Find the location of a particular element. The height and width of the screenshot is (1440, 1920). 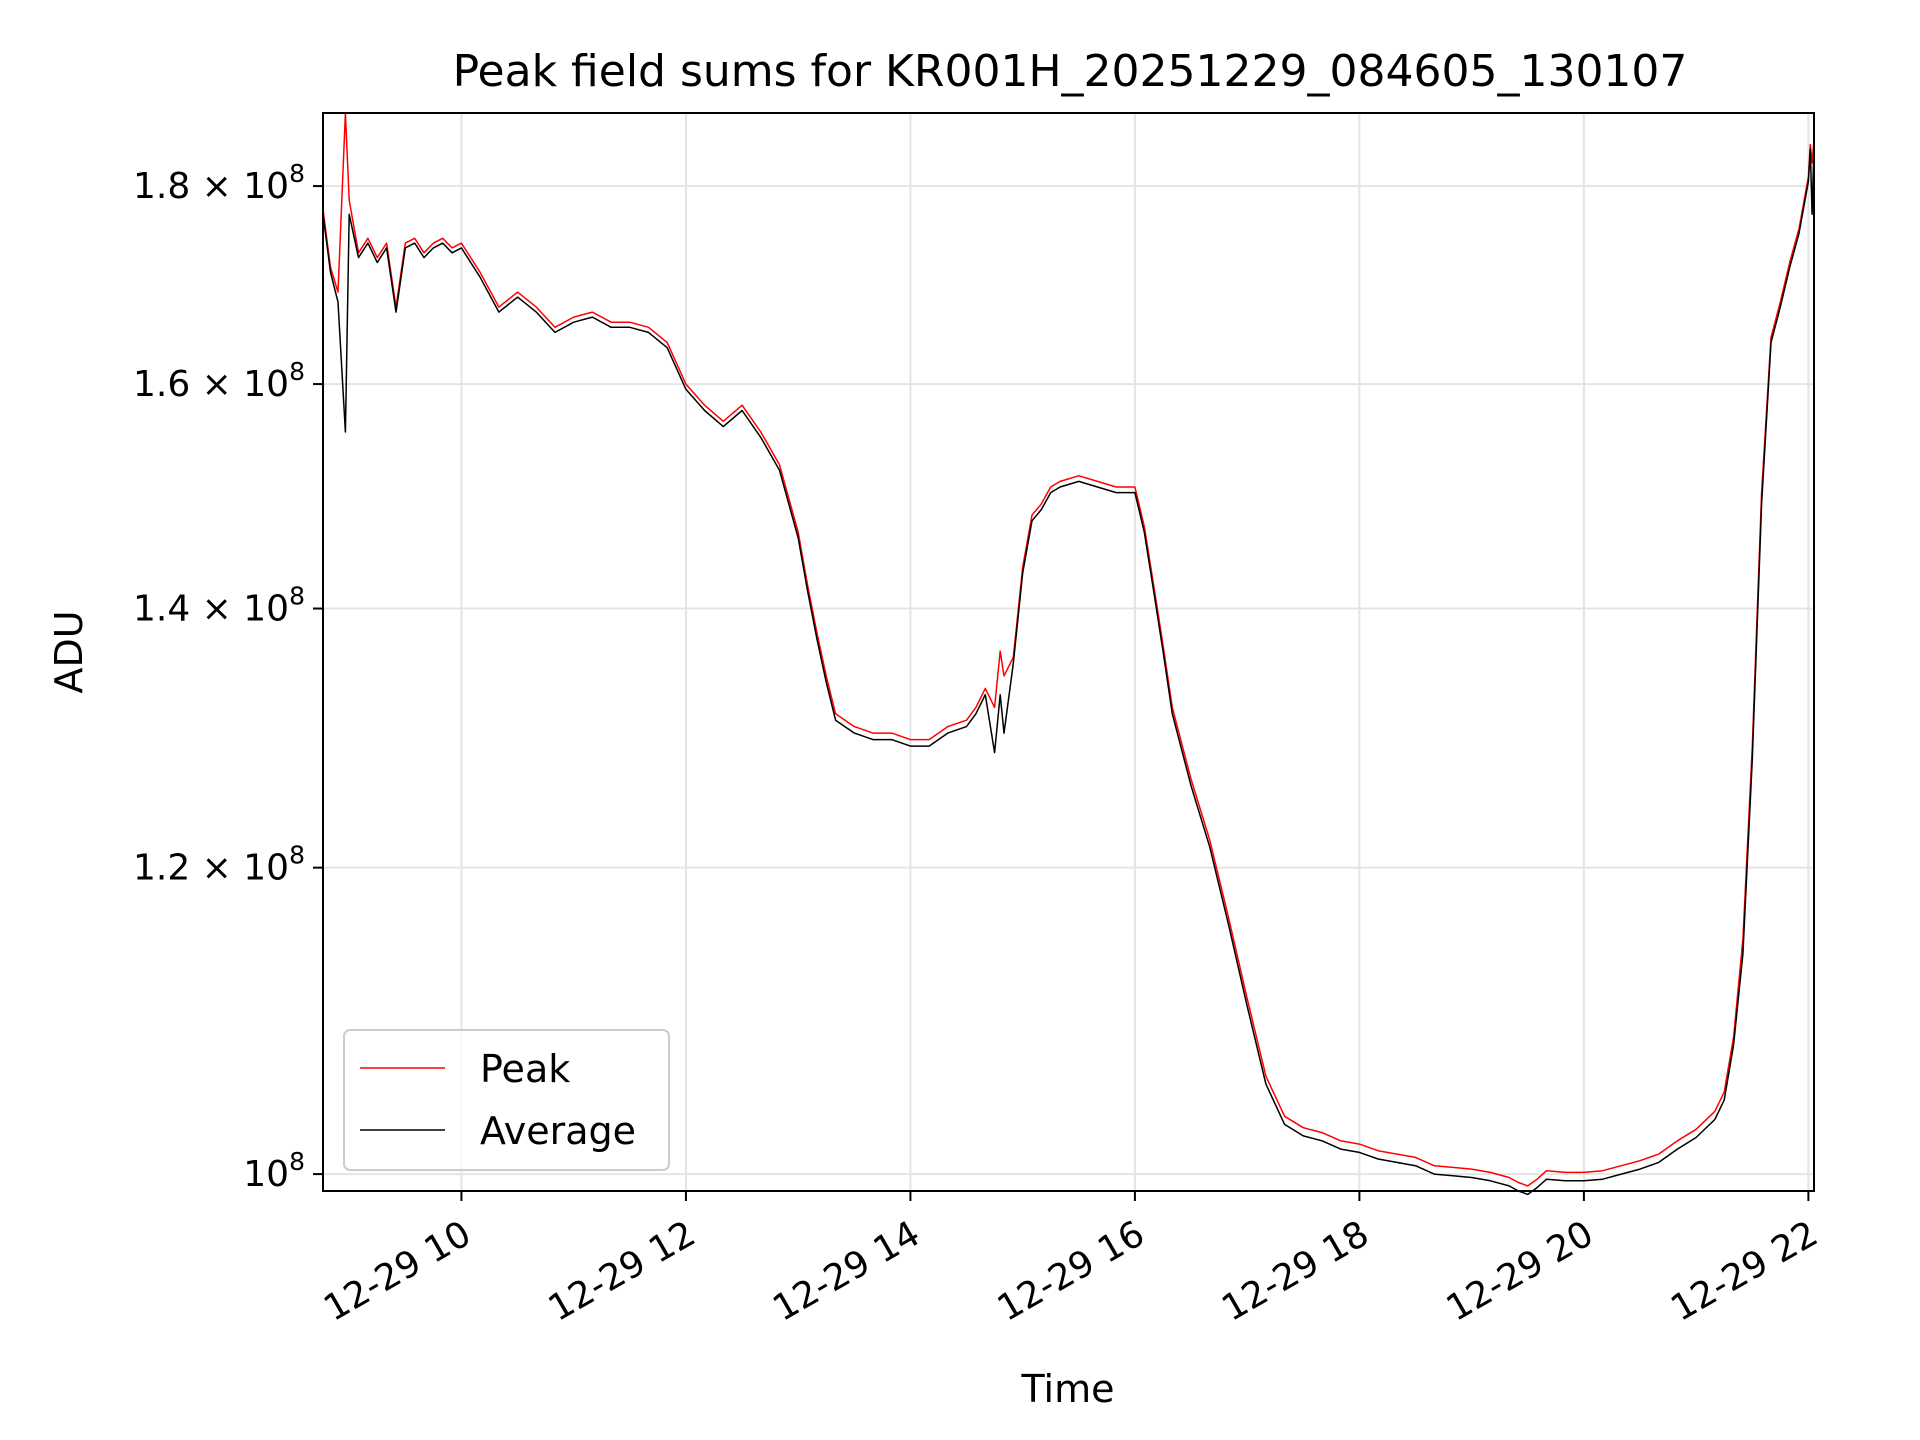

x-axis-title: Time is located at coordinates (1068, 1389).